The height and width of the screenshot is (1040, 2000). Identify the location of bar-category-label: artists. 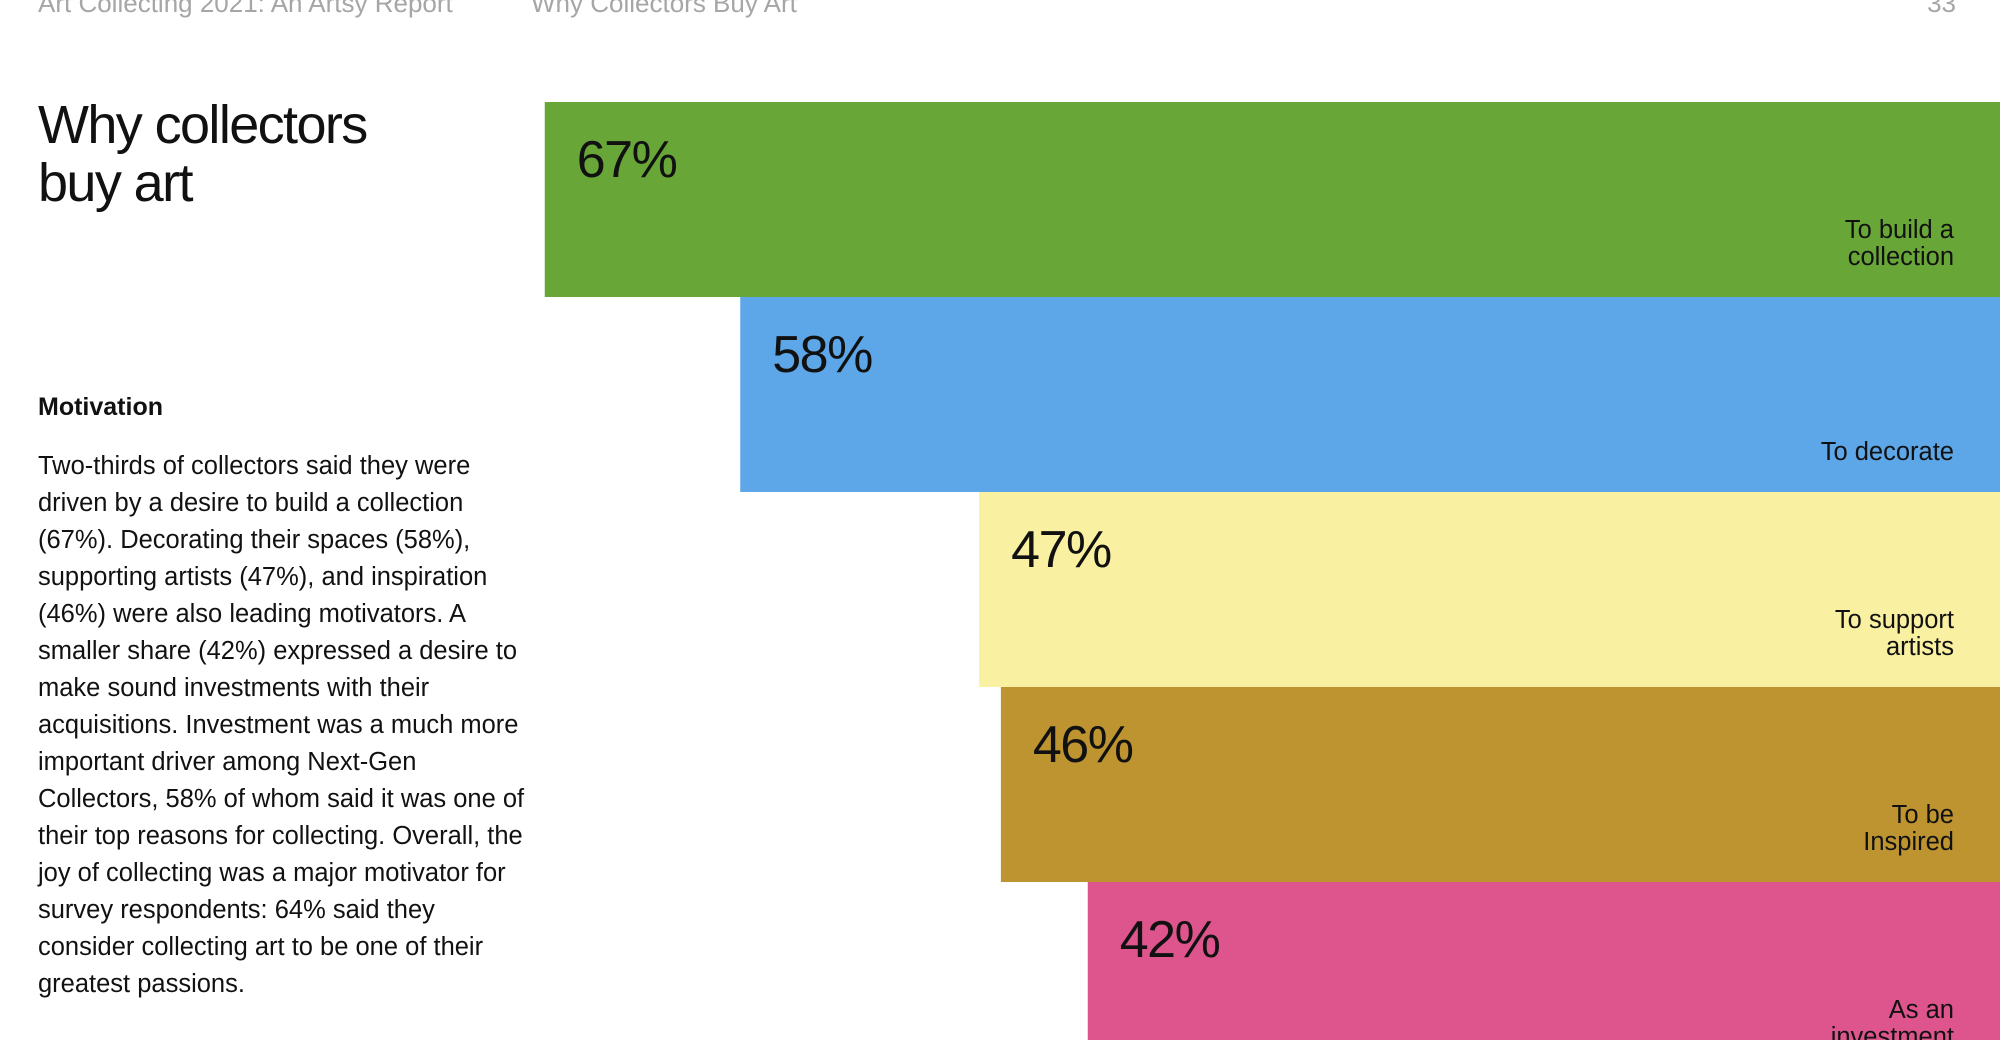
(1920, 647).